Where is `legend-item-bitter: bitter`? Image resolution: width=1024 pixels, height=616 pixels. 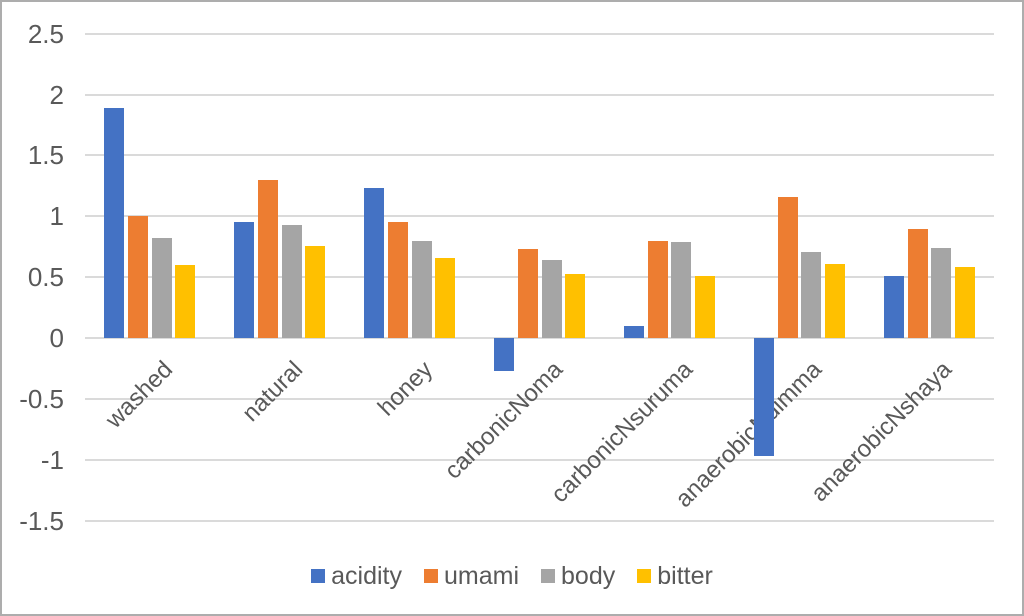 legend-item-bitter: bitter is located at coordinates (675, 576).